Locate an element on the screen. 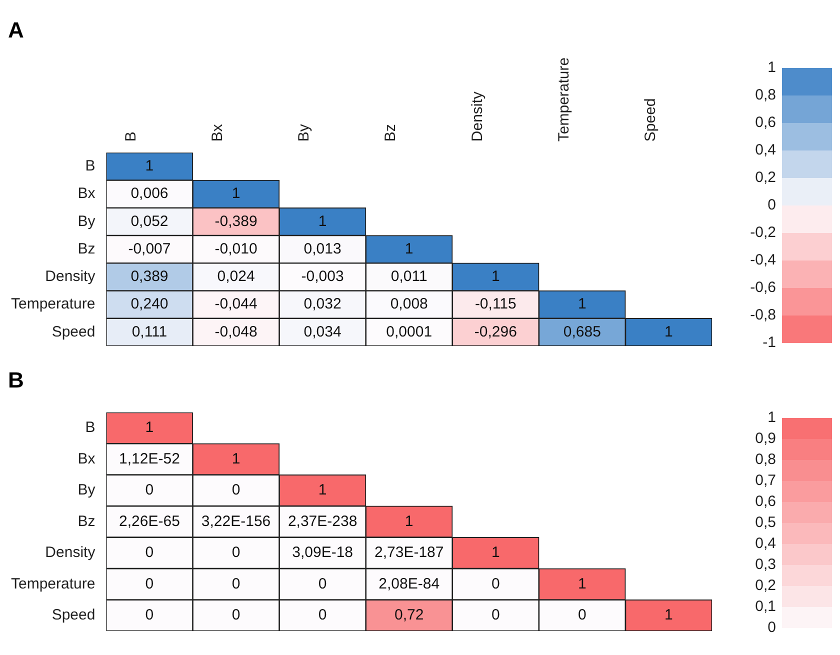  data-label: 0,011 is located at coordinates (409, 277).